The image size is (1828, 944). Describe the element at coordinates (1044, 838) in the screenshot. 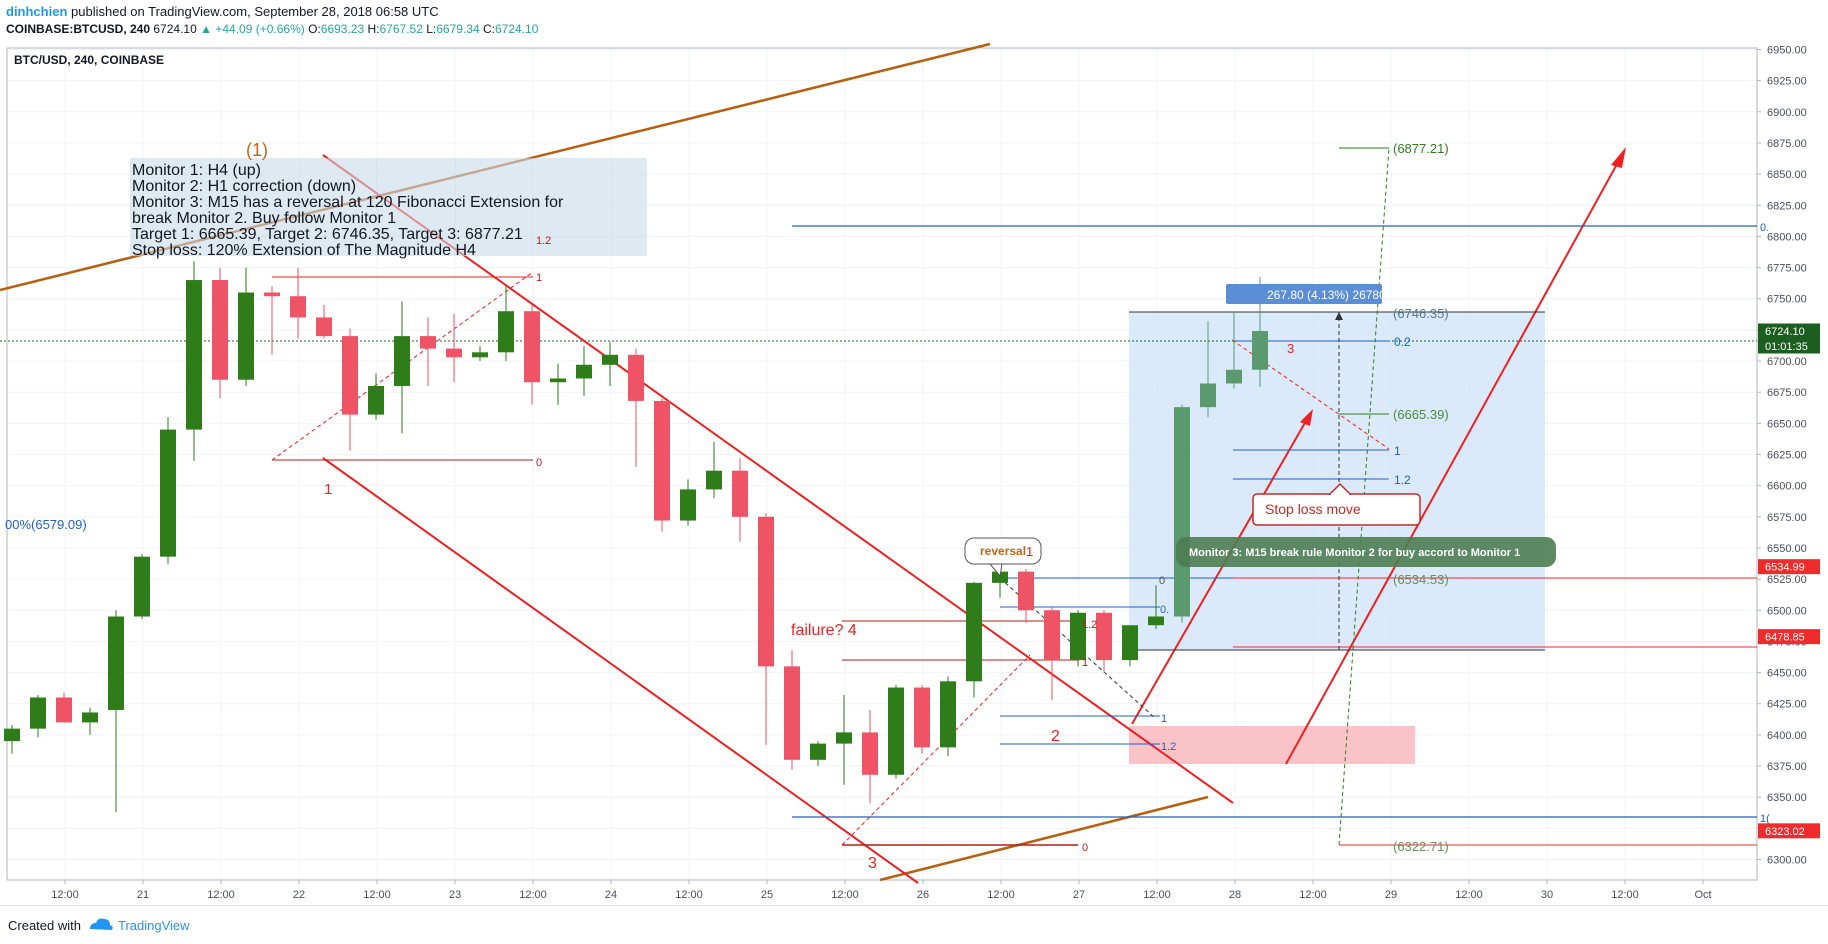

I see `channel-lower-line` at that location.